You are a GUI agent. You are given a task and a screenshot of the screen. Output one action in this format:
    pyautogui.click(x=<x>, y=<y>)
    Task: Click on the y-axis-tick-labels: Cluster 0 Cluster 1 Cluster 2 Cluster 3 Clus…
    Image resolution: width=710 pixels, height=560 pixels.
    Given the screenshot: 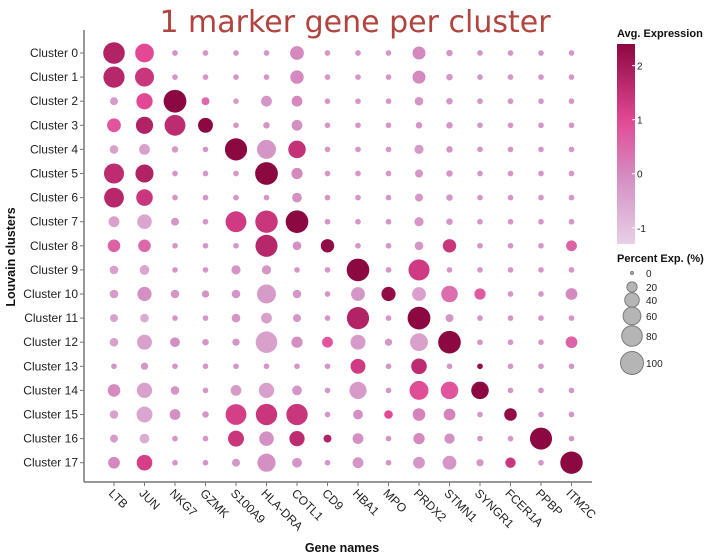 What is the action you would take?
    pyautogui.click(x=53, y=258)
    